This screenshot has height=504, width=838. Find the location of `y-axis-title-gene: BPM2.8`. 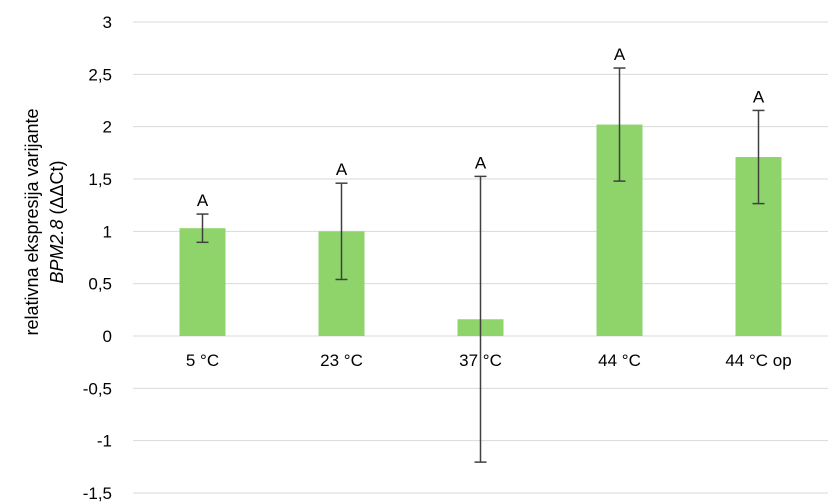

y-axis-title-gene: BPM2.8 is located at coordinates (57, 252).